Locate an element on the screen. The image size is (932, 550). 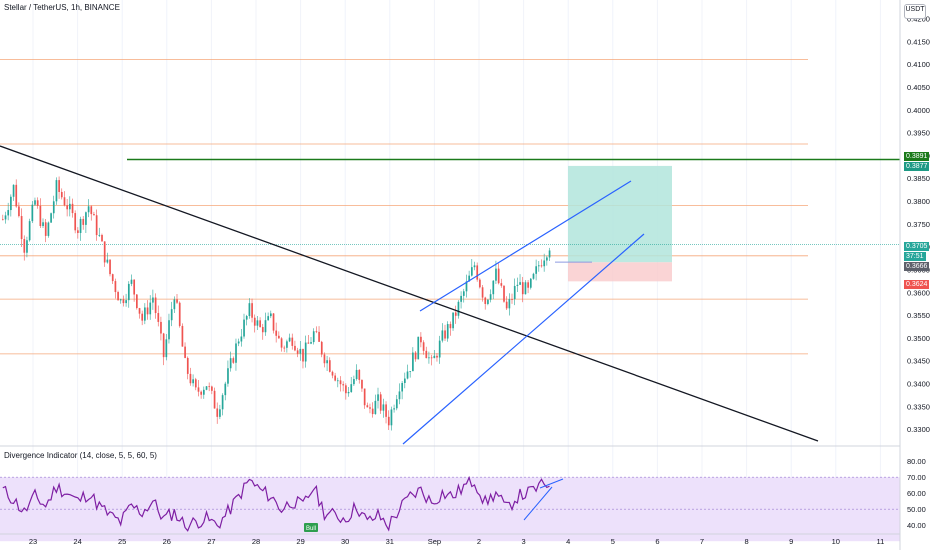
channel-upper-line is located at coordinates (525, 246).